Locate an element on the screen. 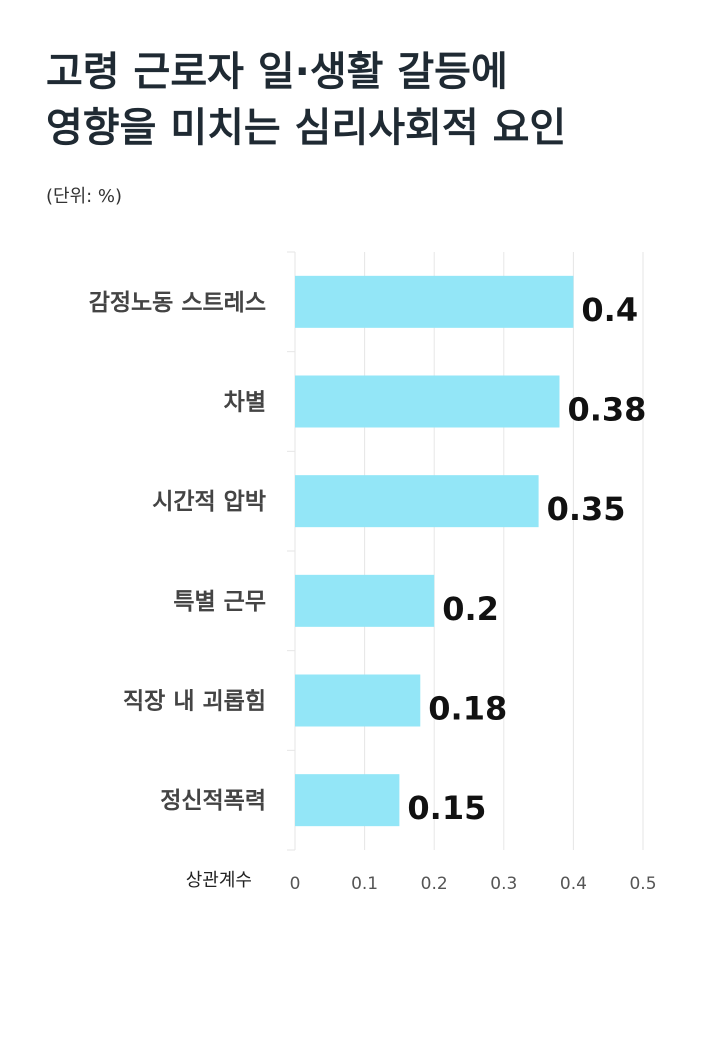 The height and width of the screenshot is (1040, 720). x-tick-label-5: 0.5 is located at coordinates (642, 884).